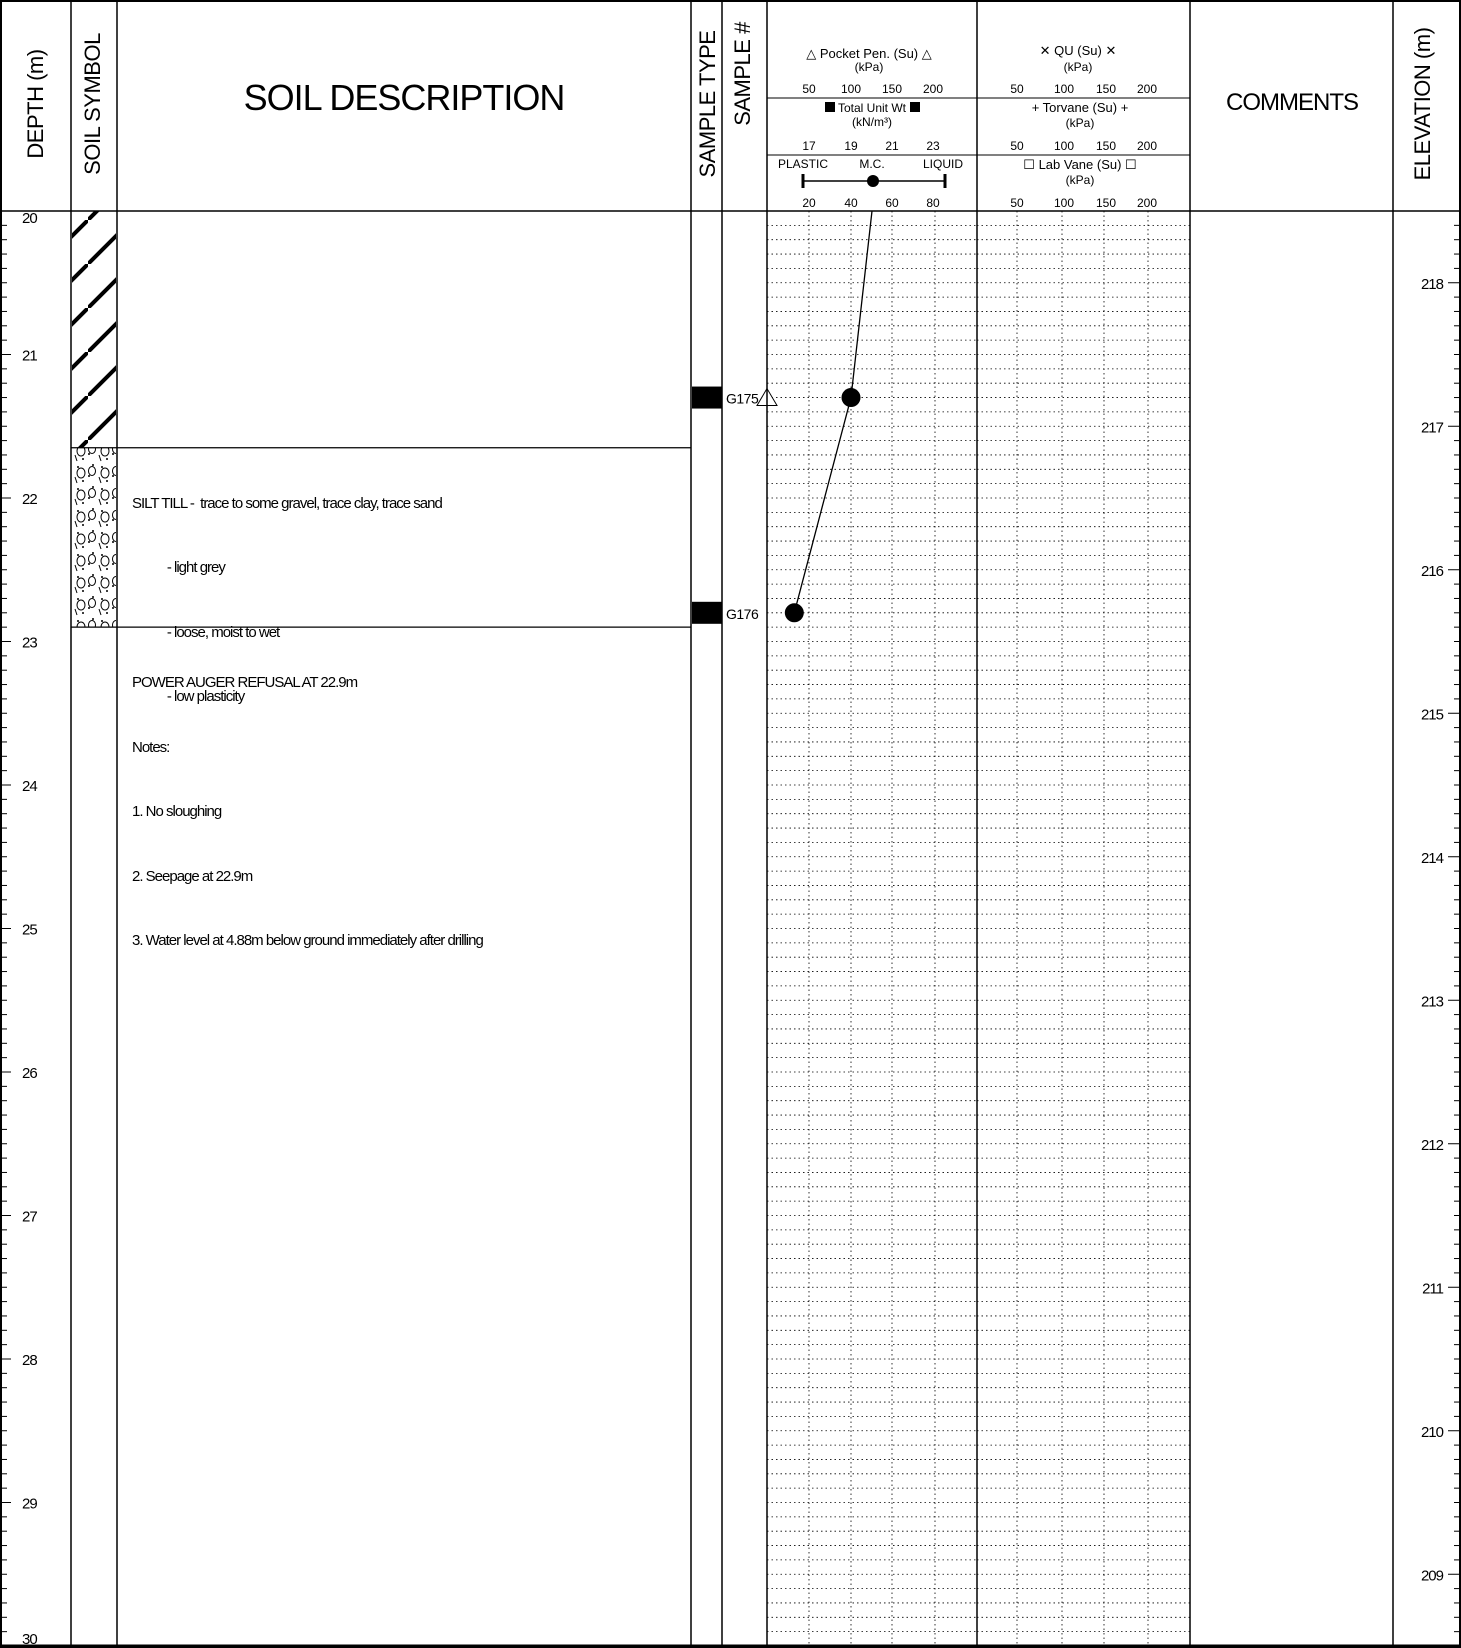 Image resolution: width=1461 pixels, height=1648 pixels. What do you see at coordinates (872, 108) in the screenshot?
I see `unit-weight-label: Total Unit Wt` at bounding box center [872, 108].